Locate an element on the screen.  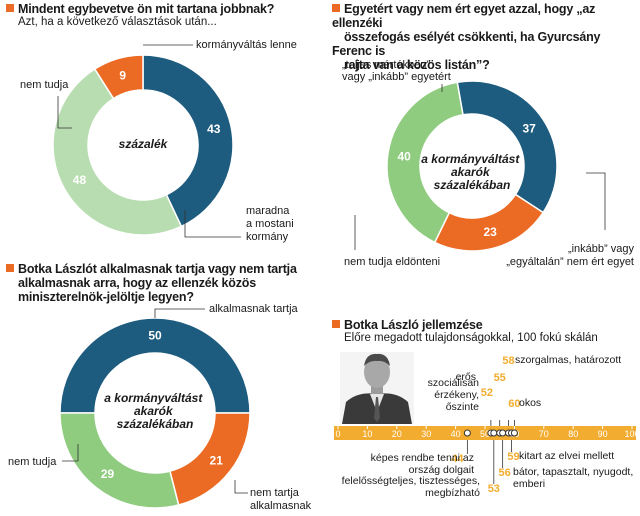
scale-tick-label: 30 is located at coordinates (426, 434).